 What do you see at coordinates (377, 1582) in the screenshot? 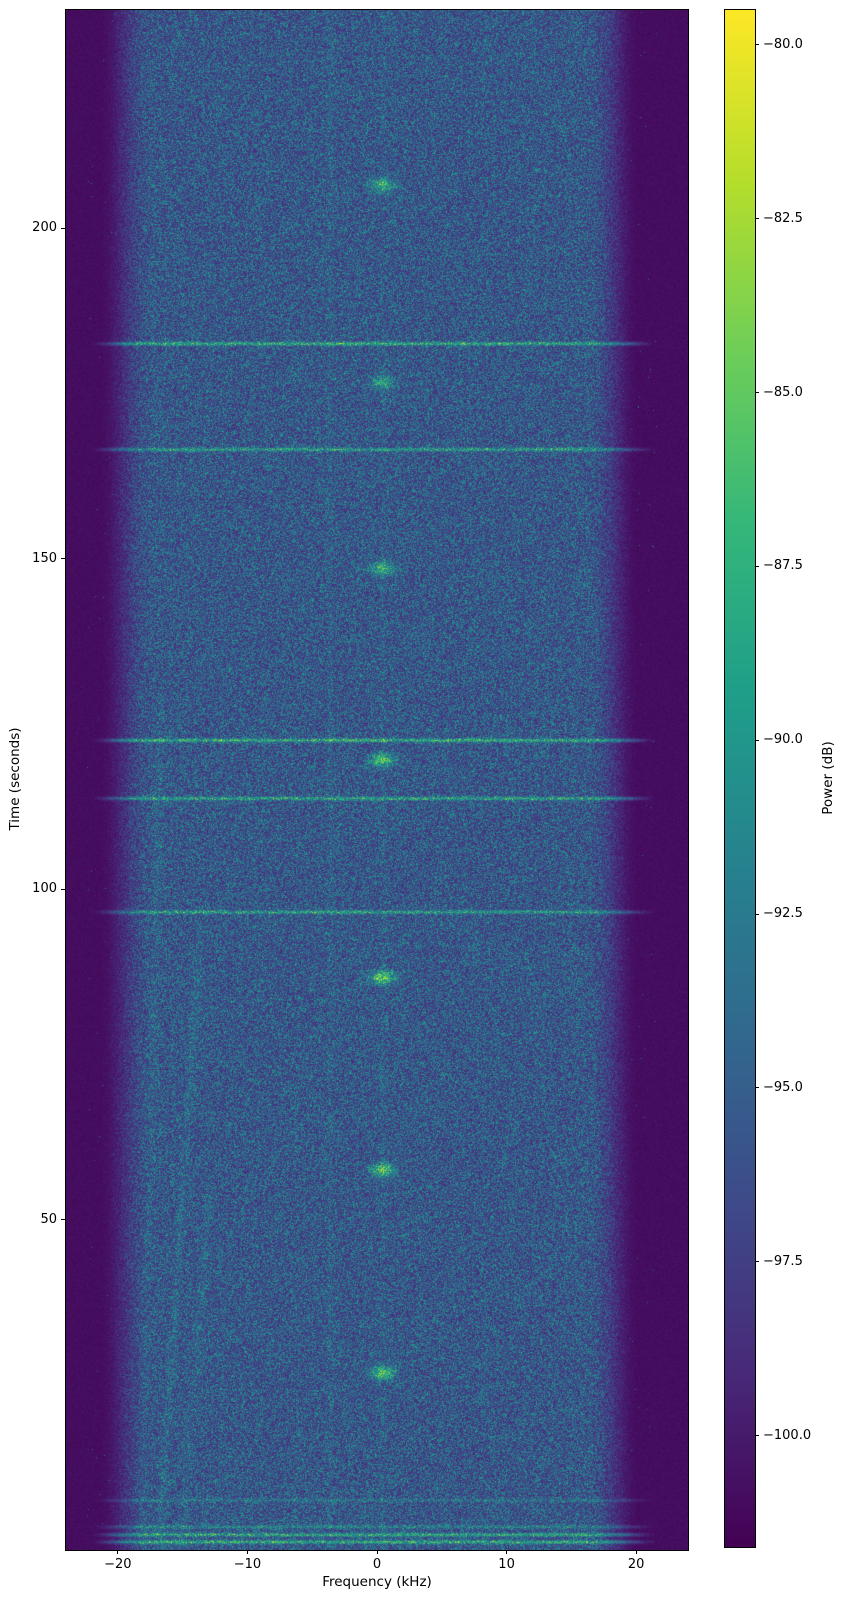
I see `x-axis-label: Frequency (kHz)` at bounding box center [377, 1582].